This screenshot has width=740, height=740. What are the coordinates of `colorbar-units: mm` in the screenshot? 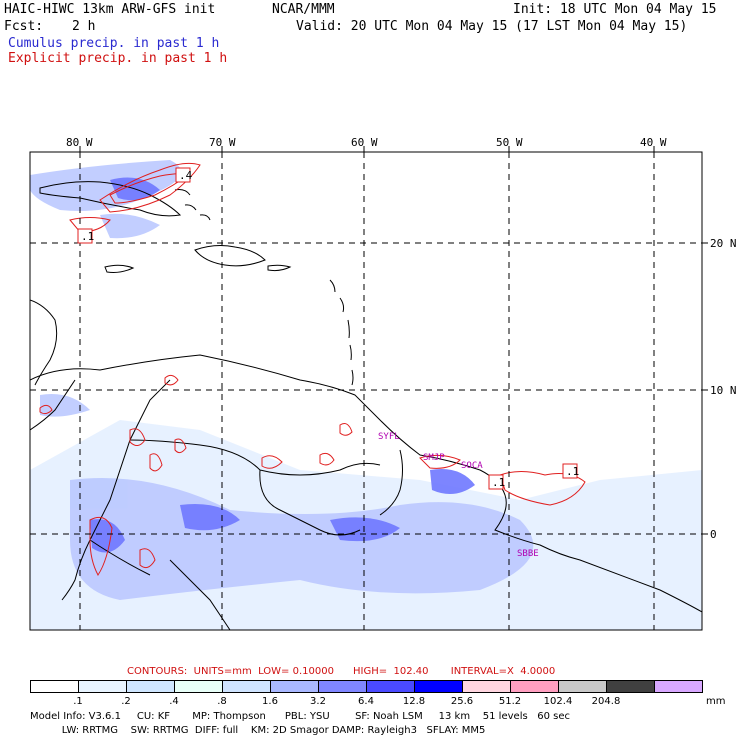 It's located at (716, 701).